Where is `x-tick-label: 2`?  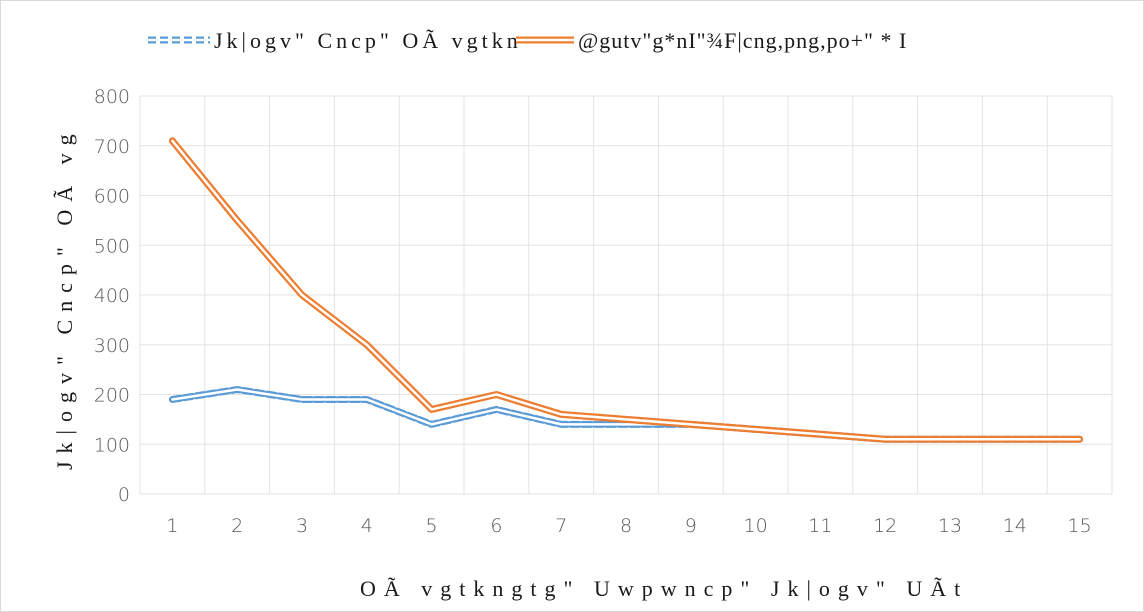 x-tick-label: 2 is located at coordinates (237, 526).